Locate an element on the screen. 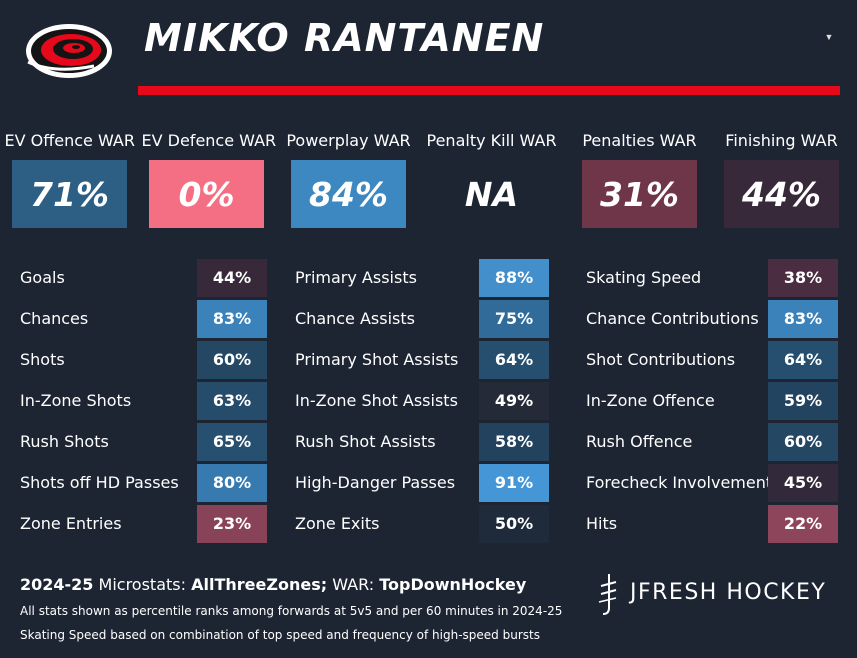 Image resolution: width=857 pixels, height=658 pixels. war-value-box: NA is located at coordinates (491, 194).